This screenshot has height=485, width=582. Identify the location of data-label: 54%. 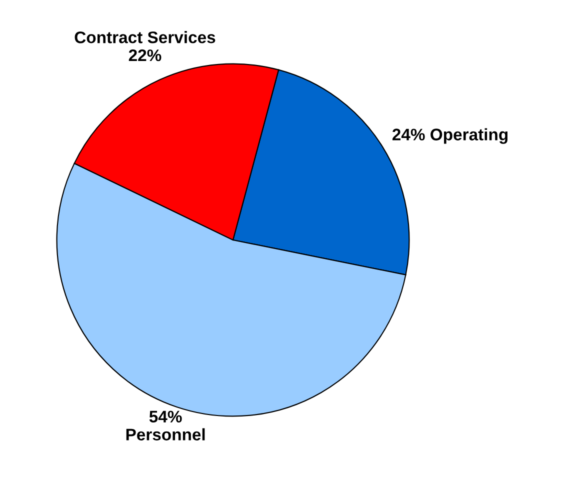
(165, 416).